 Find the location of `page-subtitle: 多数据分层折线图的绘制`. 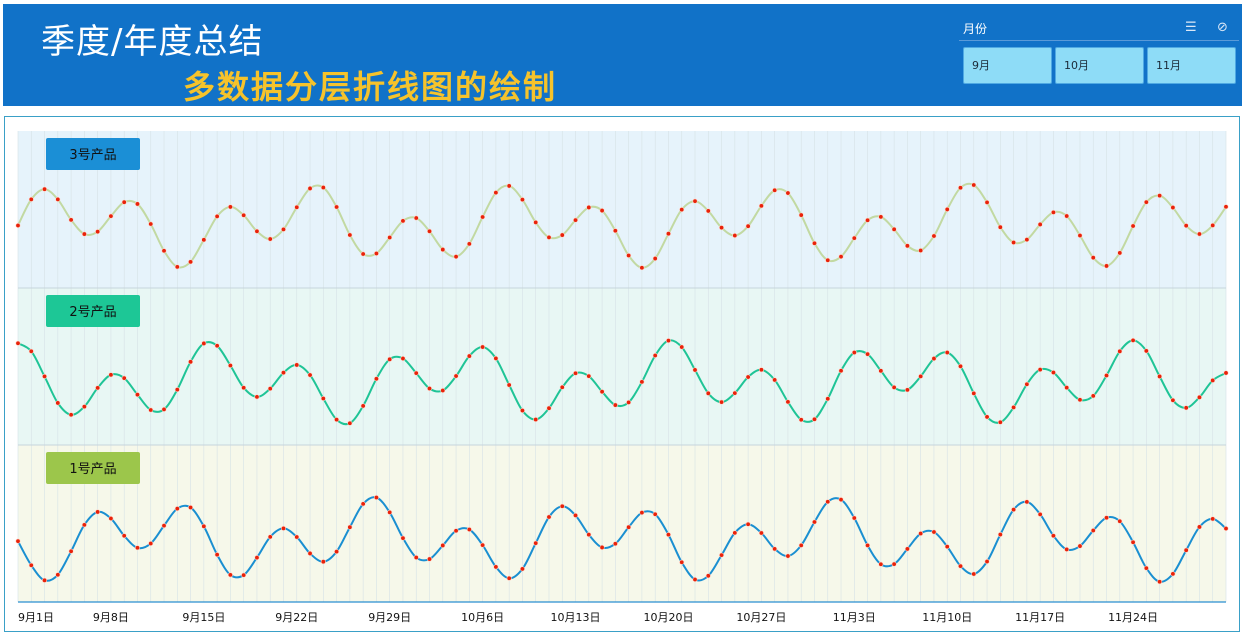

page-subtitle: 多数据分层折线图的绘制 is located at coordinates (370, 87).